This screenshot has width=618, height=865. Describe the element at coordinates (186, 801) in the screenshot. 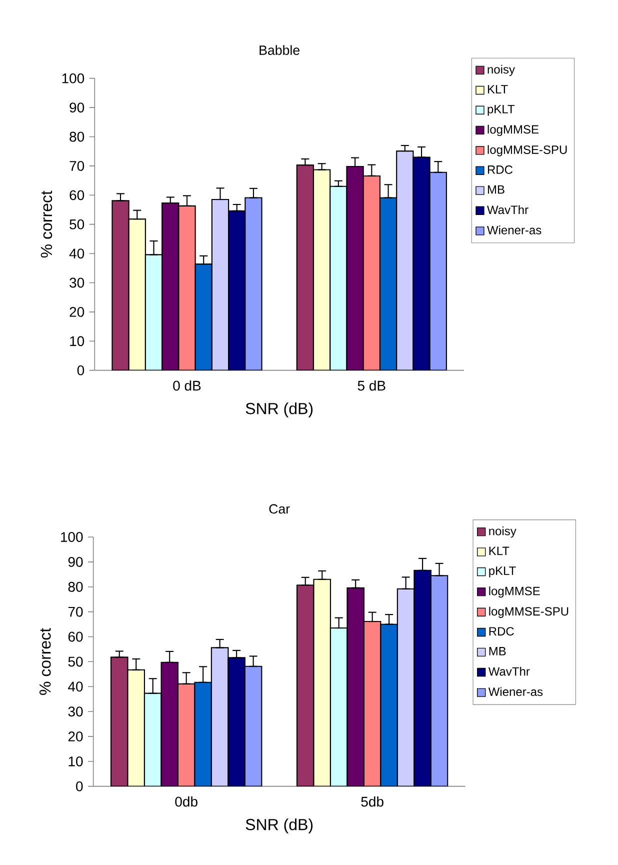

I see `x-tick-label: 0db` at that location.